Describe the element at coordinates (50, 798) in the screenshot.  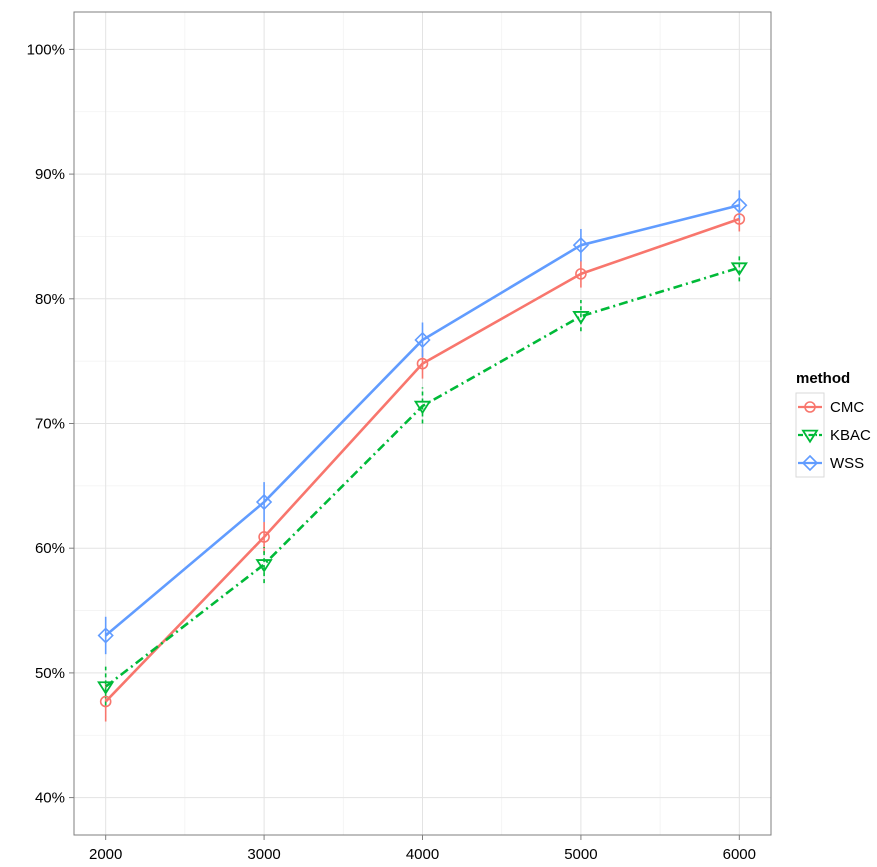
I see `y-tick-label: 40%` at that location.